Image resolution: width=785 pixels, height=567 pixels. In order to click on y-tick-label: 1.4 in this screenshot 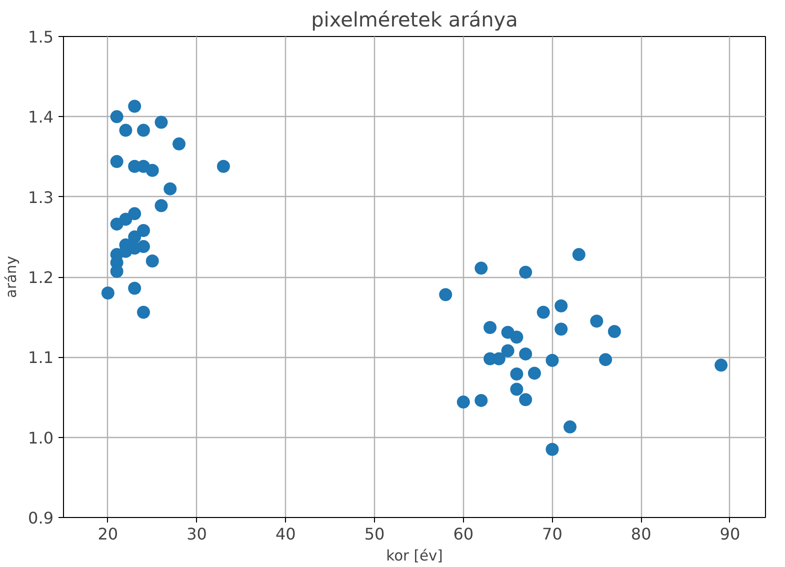, I will do `click(41, 117)`.